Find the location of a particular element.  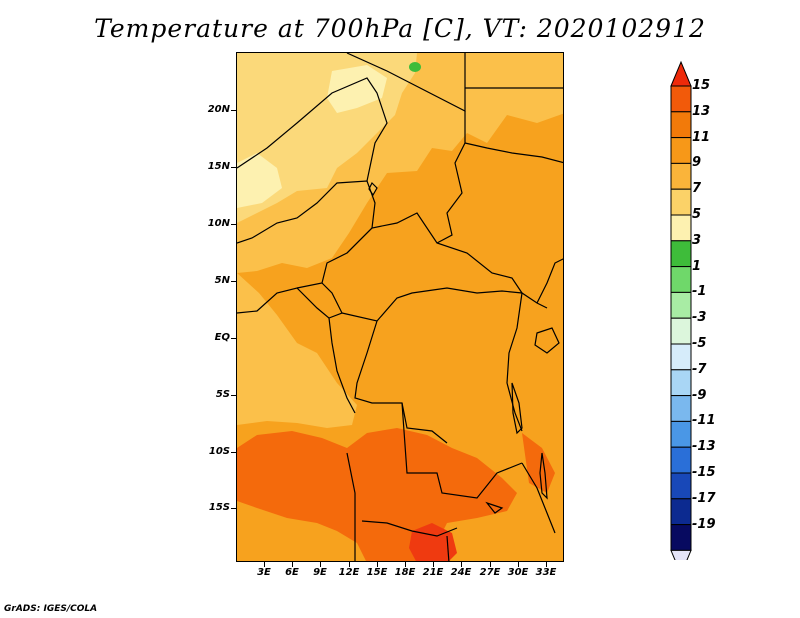

colorbar-label: 11 is located at coordinates (701, 137).